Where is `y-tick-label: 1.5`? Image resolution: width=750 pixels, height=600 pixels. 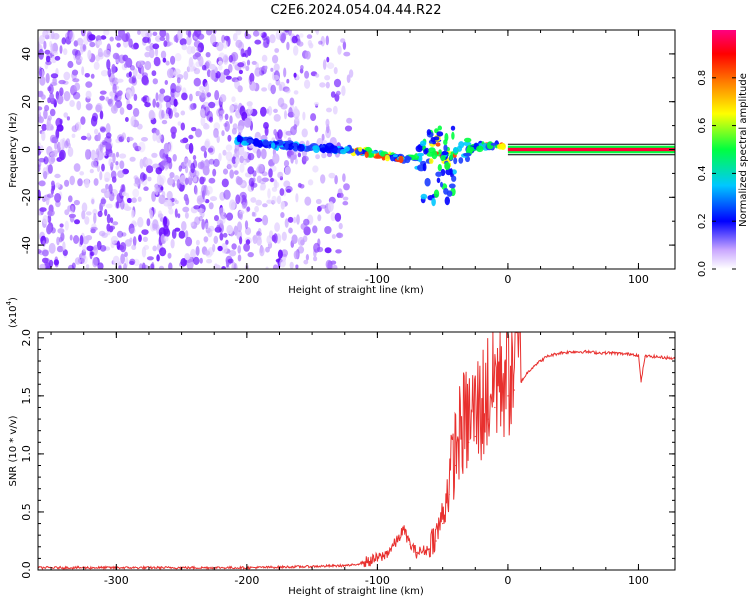 y-tick-label: 1.5 is located at coordinates (26, 396).